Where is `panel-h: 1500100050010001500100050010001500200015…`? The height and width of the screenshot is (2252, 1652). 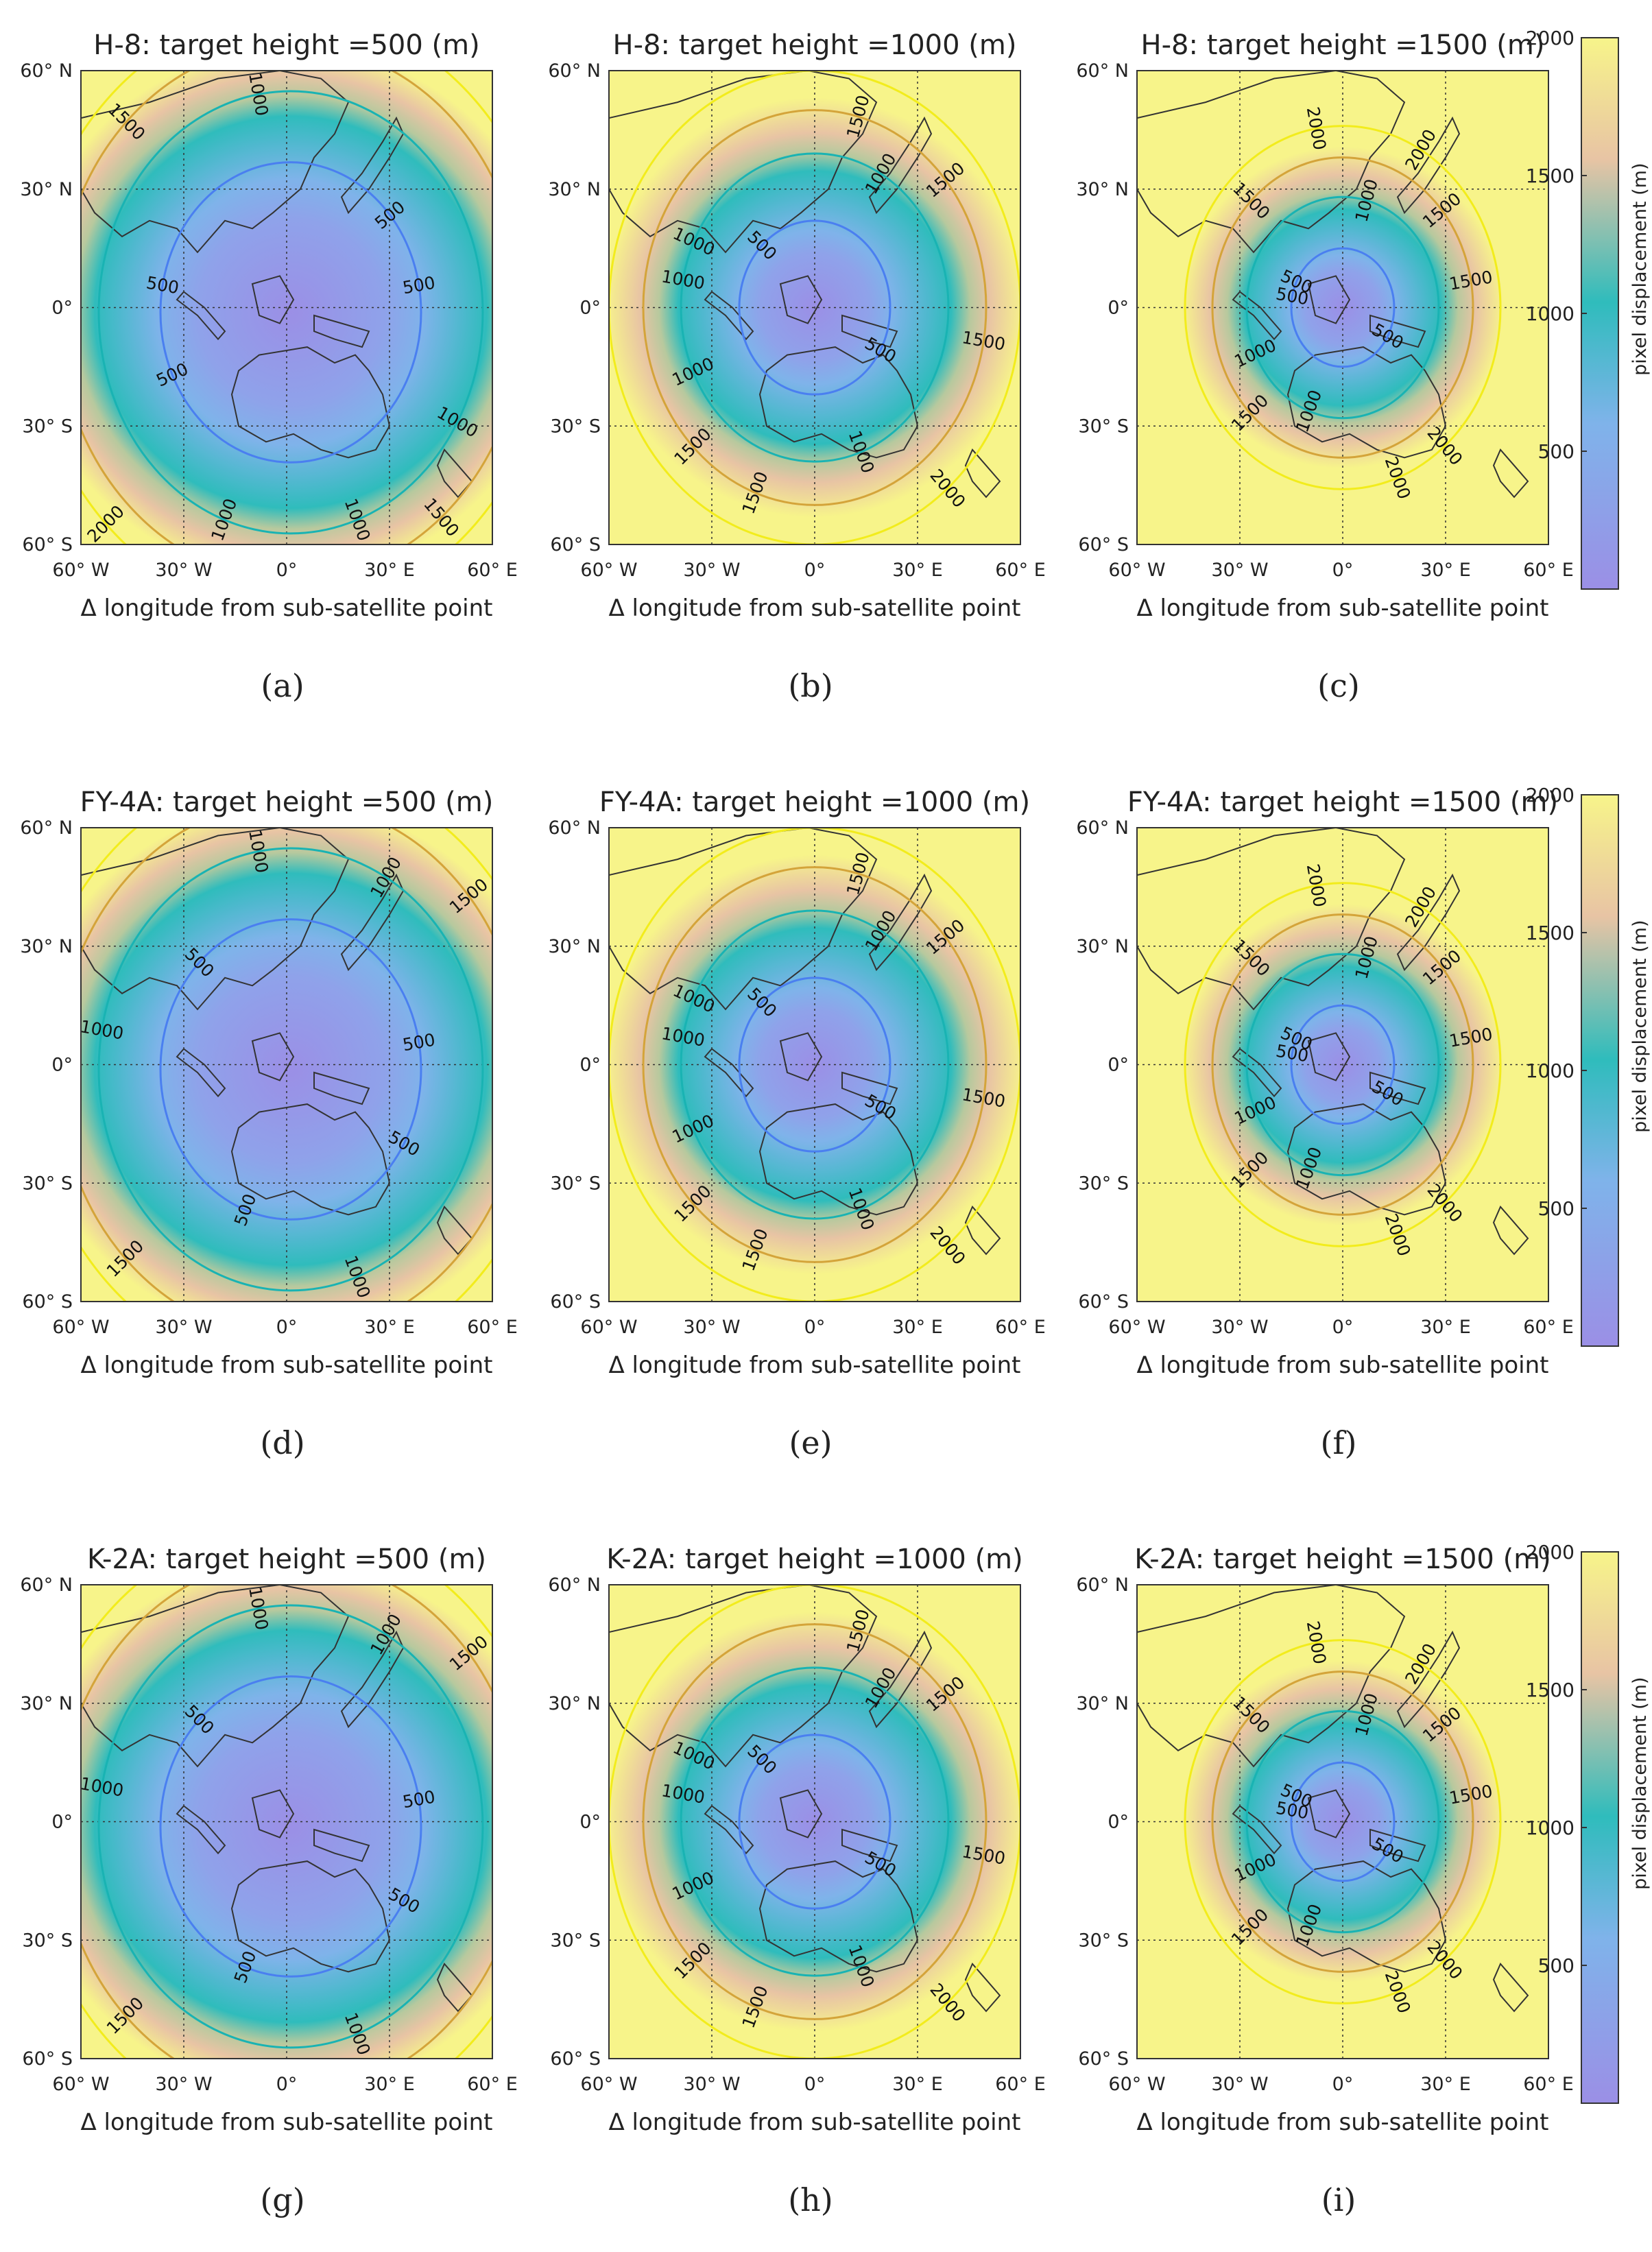
panel-h: 1500100050010001500100050010001500200015… is located at coordinates (796, 1881).